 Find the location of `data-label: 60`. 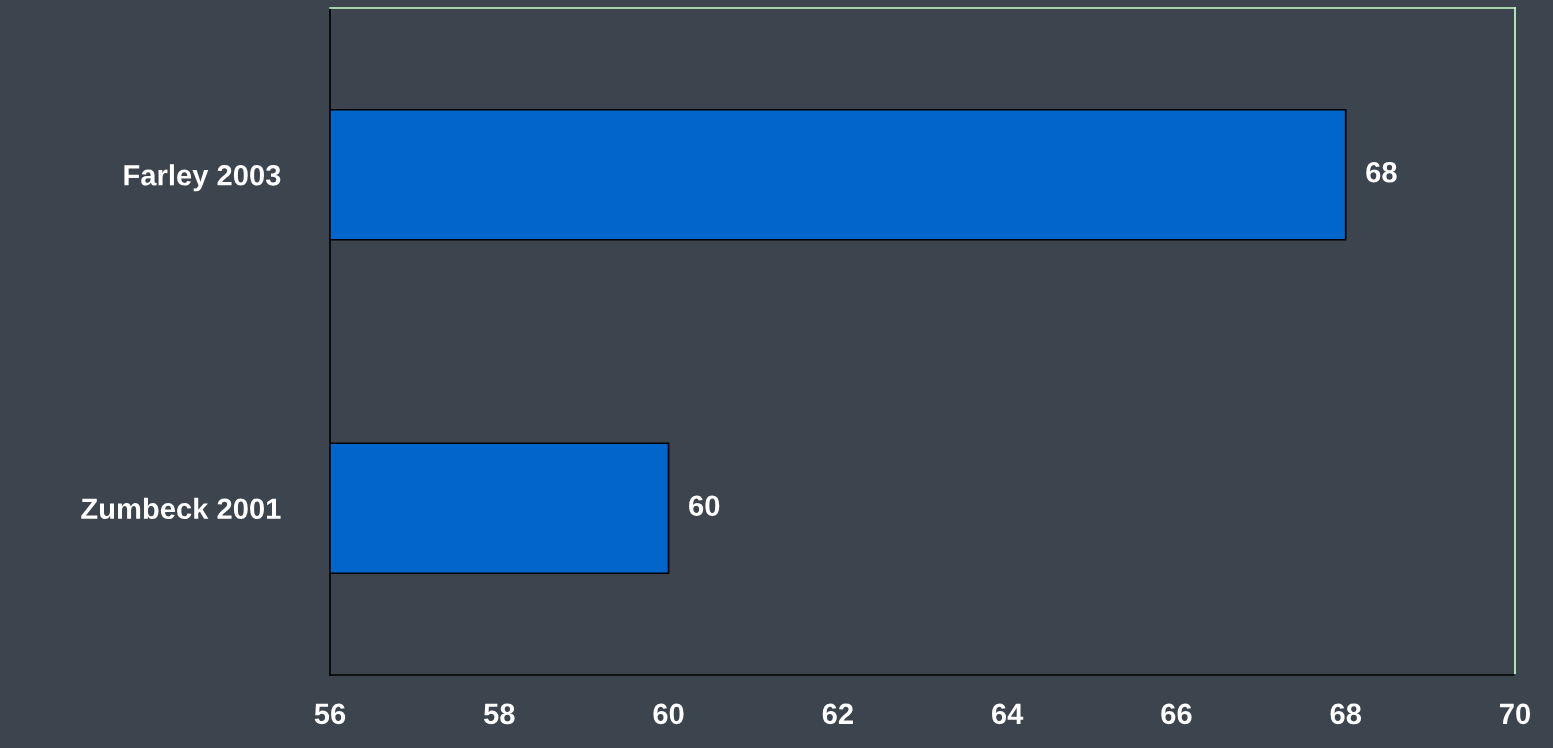

data-label: 60 is located at coordinates (704, 506).